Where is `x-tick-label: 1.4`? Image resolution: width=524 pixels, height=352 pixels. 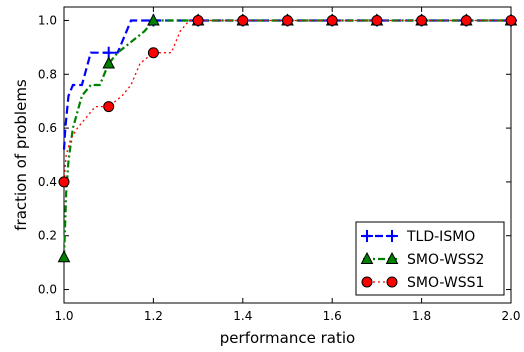
x-tick-label: 1.4 is located at coordinates (242, 316).